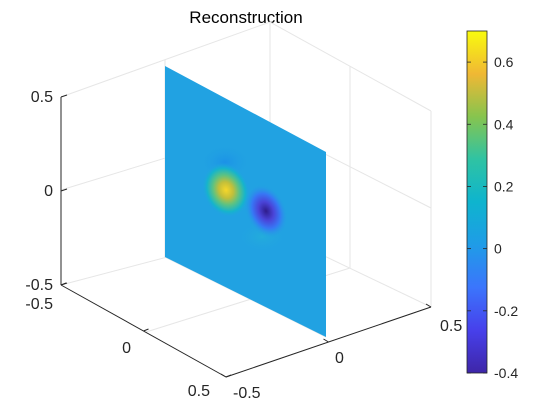 Image resolution: width=560 pixels, height=420 pixels. Describe the element at coordinates (506, 373) in the screenshot. I see `colorbar-tick-label: -0.4` at that location.